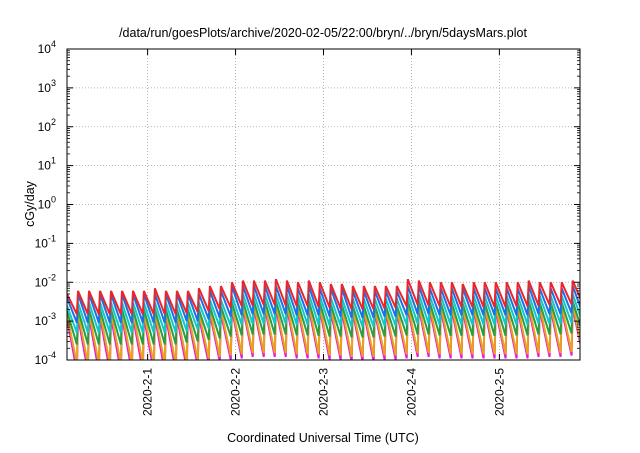 This screenshot has height=453, width=640. Describe the element at coordinates (323, 438) in the screenshot. I see `x-axis-label: Coordinated Universal Time (UTC)` at that location.